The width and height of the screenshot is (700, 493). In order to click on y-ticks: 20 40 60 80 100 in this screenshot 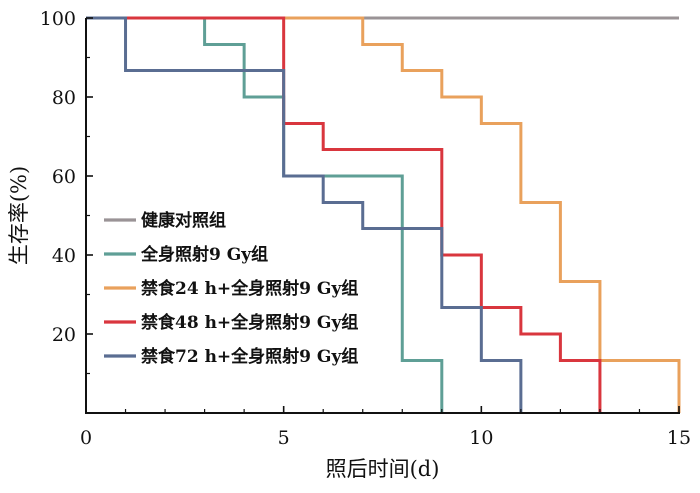, I will do `click(66, 191)`.